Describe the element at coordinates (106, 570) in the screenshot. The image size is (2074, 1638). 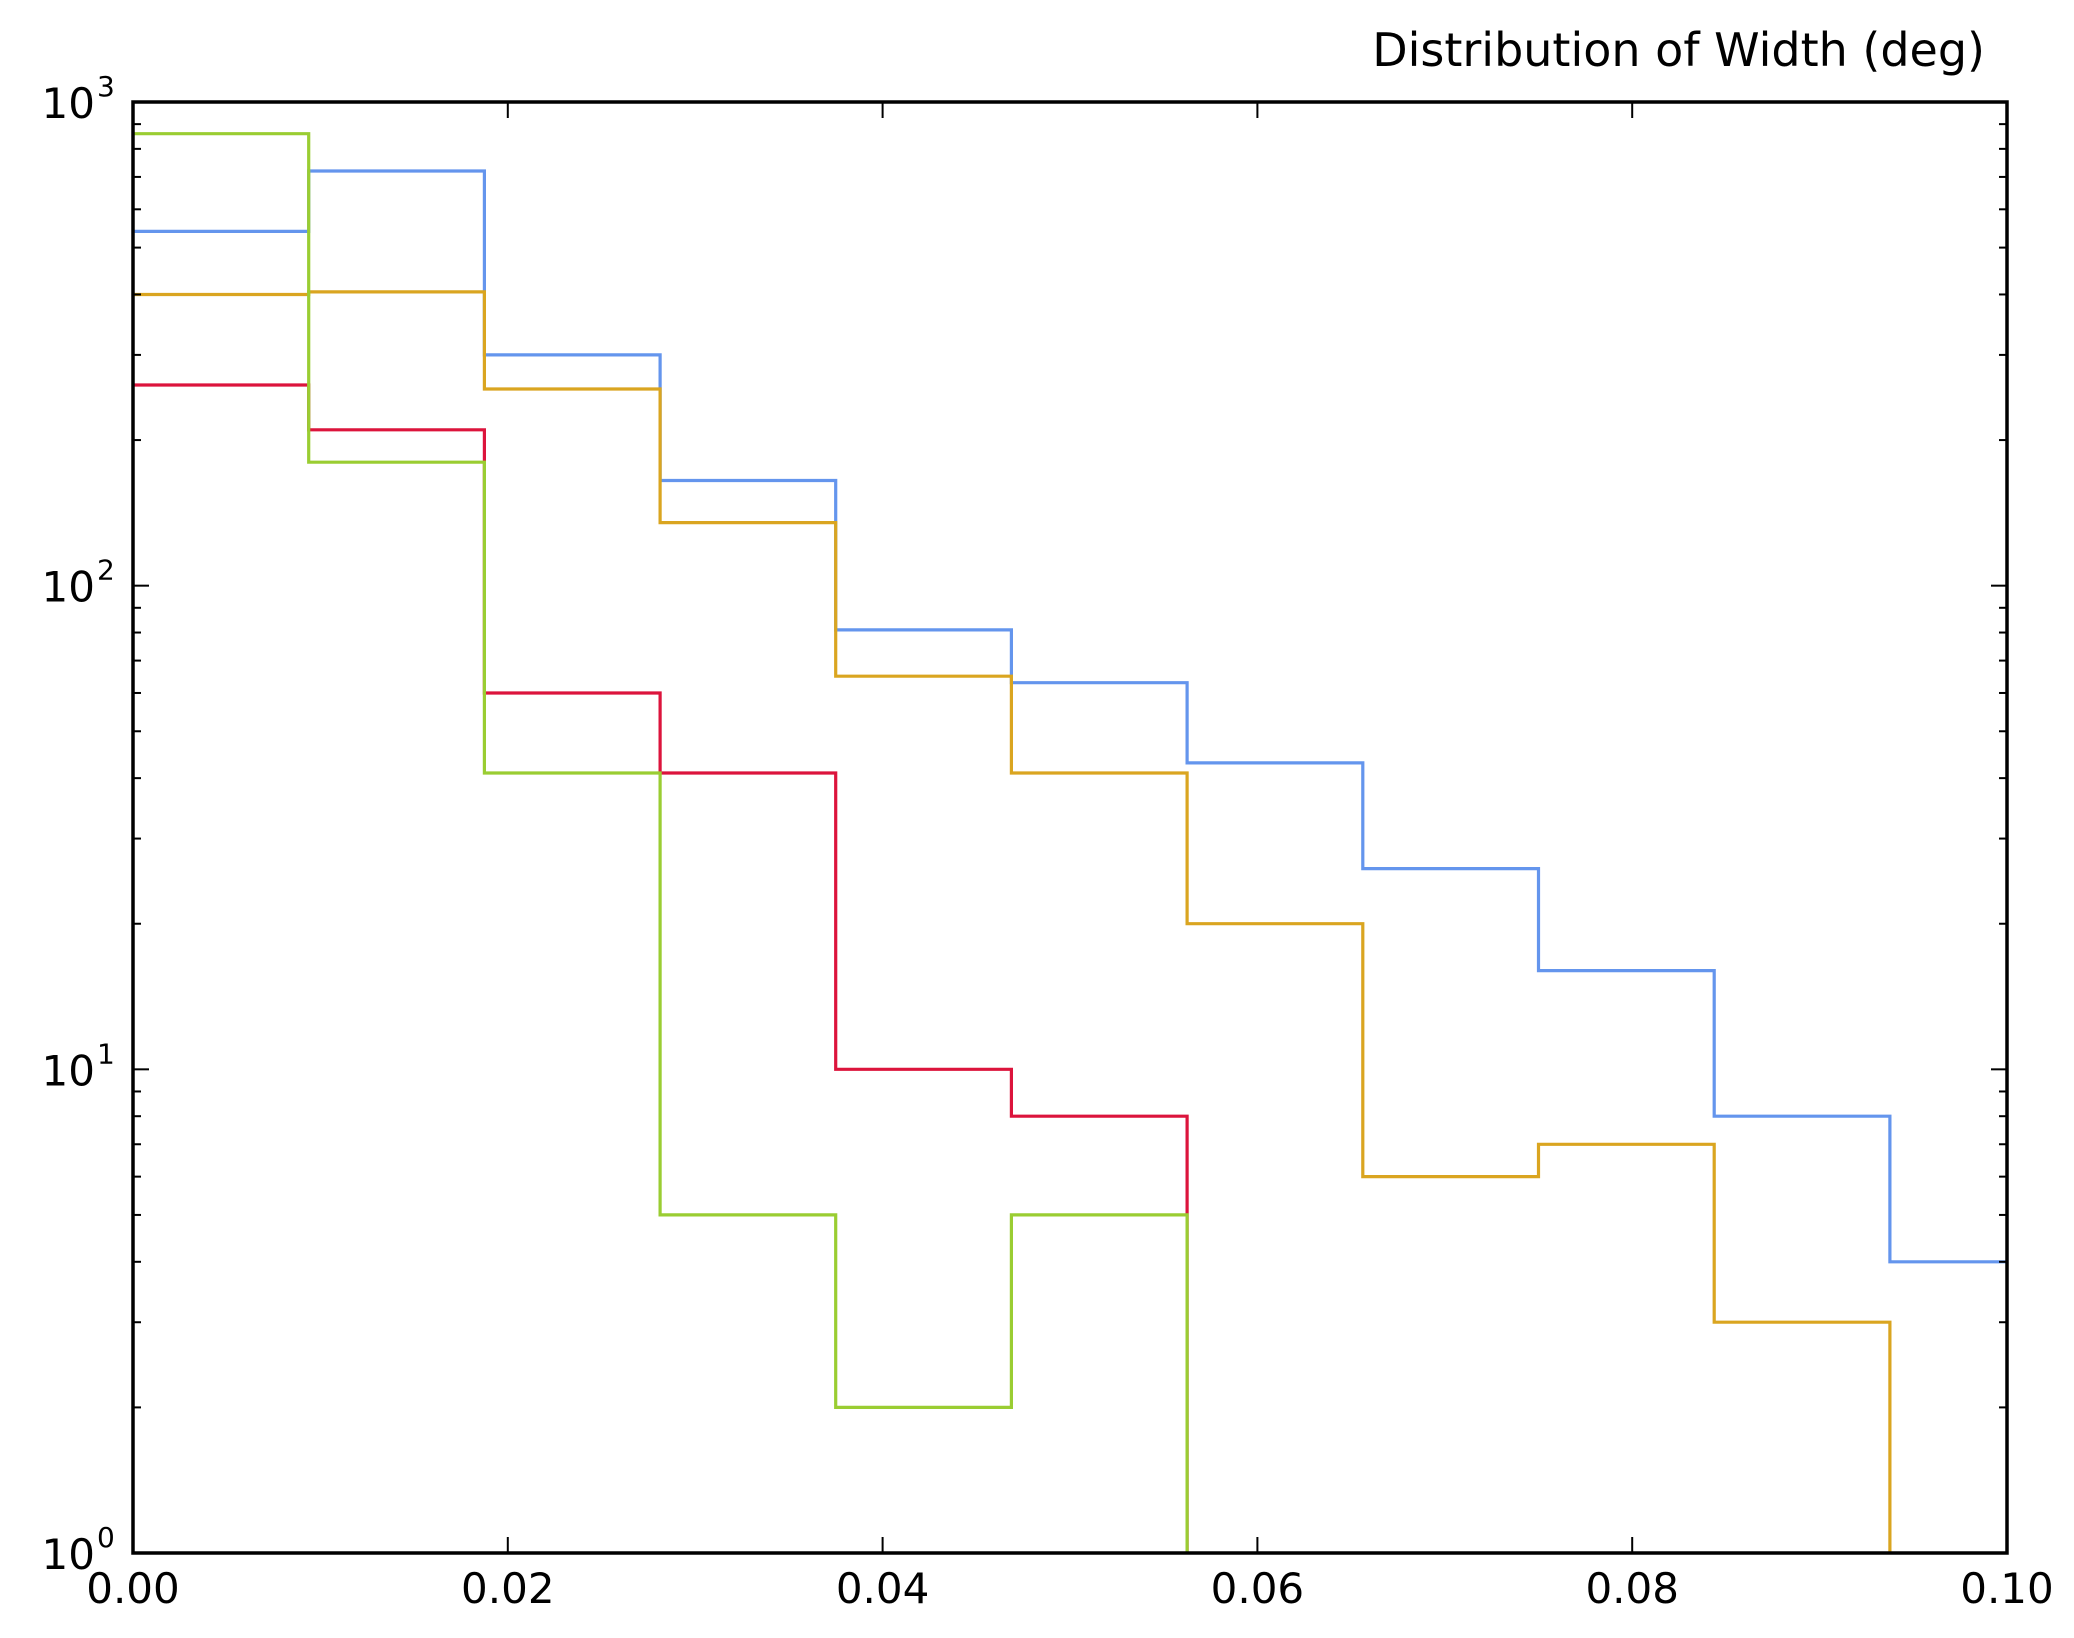
I see `y-tick-label-exponent: 2` at that location.